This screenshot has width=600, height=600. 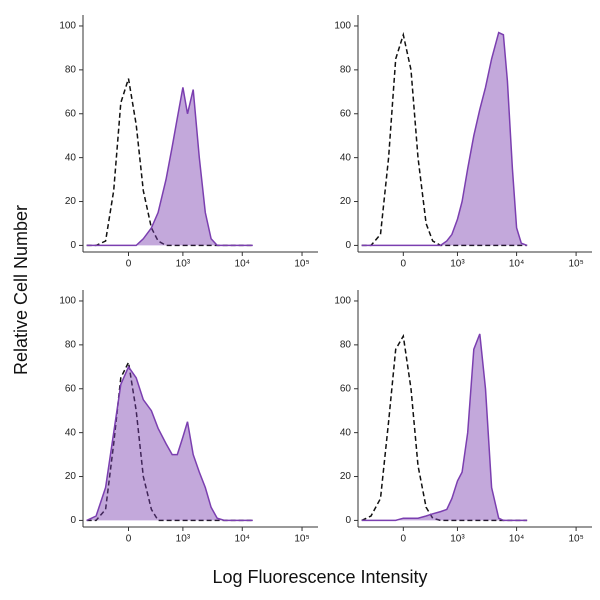 I want to click on y-axis-label: Relative Cell Number, so click(x=21, y=290).